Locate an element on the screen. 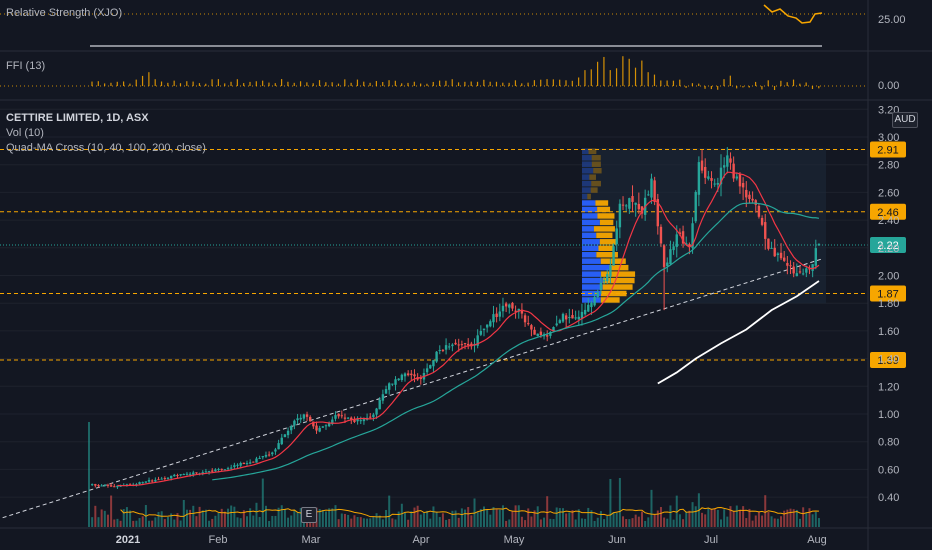 This screenshot has width=932, height=550. ma-indicator-label: Quad-MA Cross (10, 40, 100, 200, close) is located at coordinates (106, 148).